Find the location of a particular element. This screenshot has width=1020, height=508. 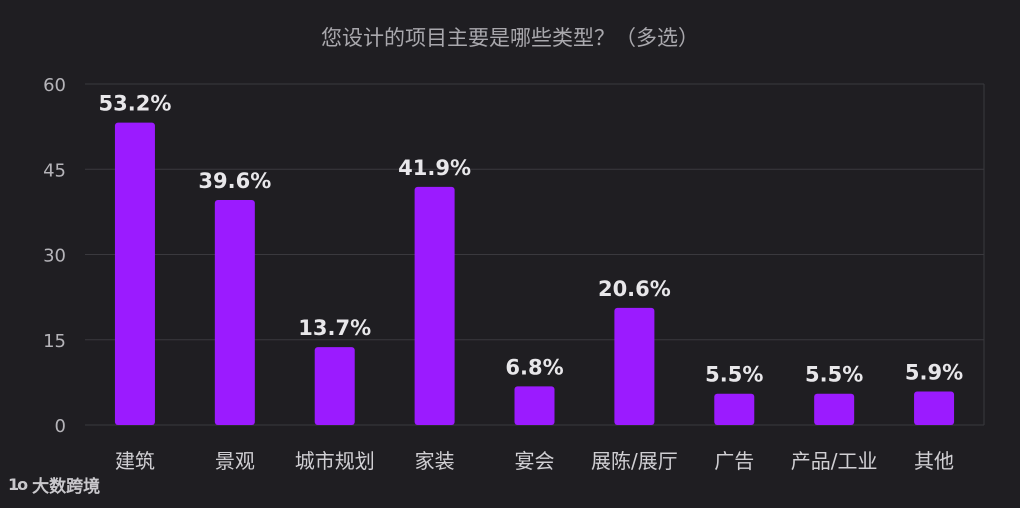

chart-title: 您设计的项目主要是哪些类型？（多选） is located at coordinates (510, 38).